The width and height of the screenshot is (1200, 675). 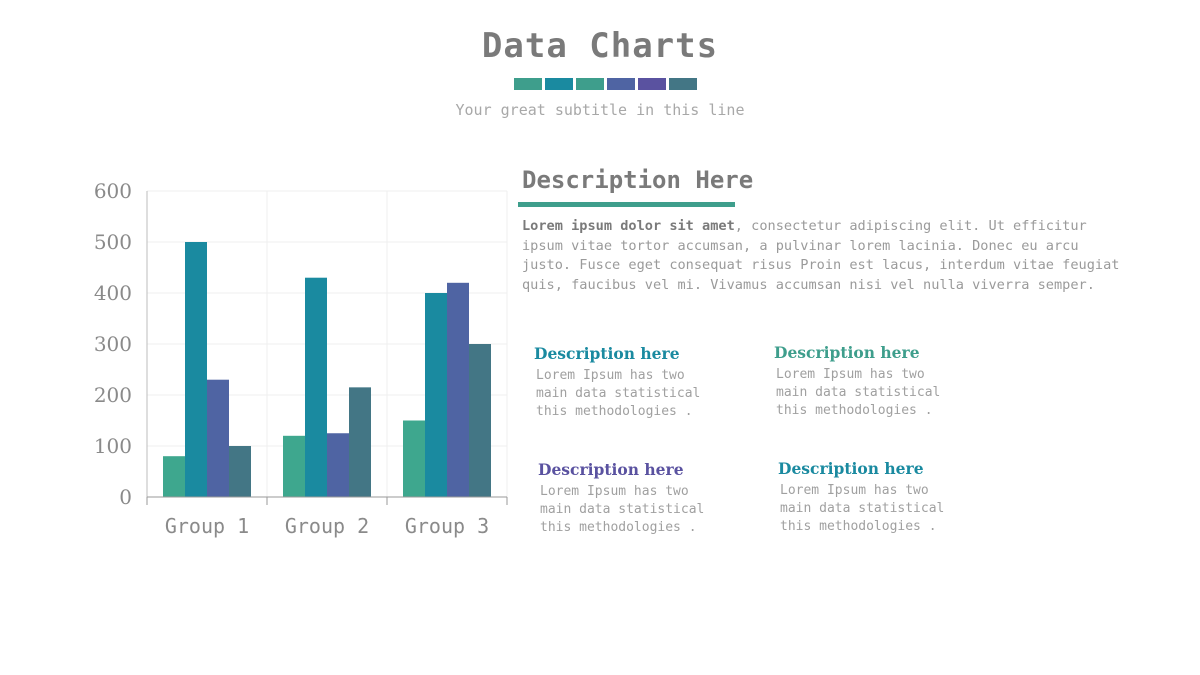 I want to click on x-tick-label: Group 2, so click(x=327, y=526).